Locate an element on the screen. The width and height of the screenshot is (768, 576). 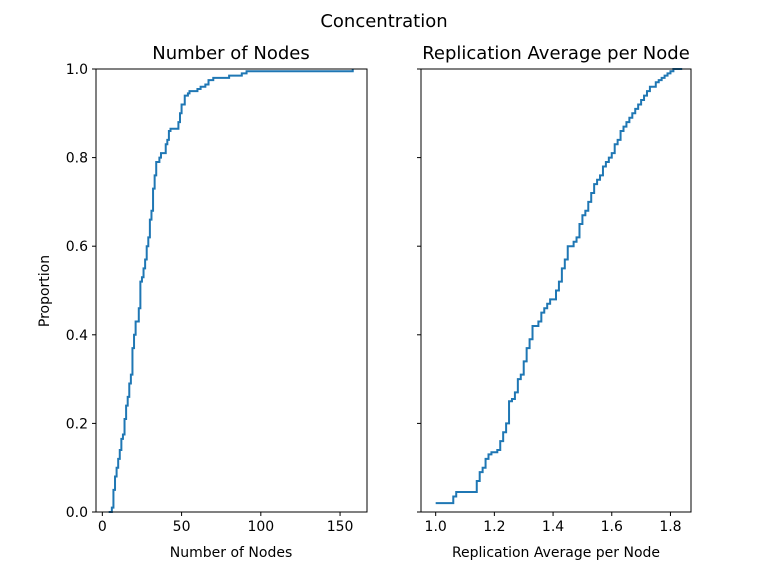
y-tick-label: 0.2 is located at coordinates (77, 424).